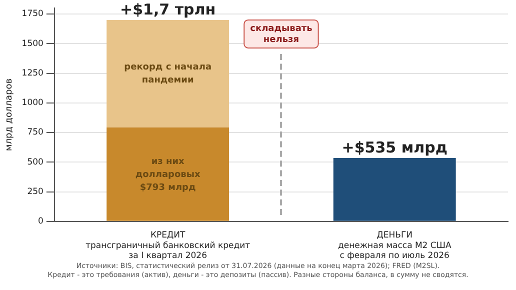  What do you see at coordinates (33, 14) in the screenshot?
I see `y-tick-label: 1750` at bounding box center [33, 14].